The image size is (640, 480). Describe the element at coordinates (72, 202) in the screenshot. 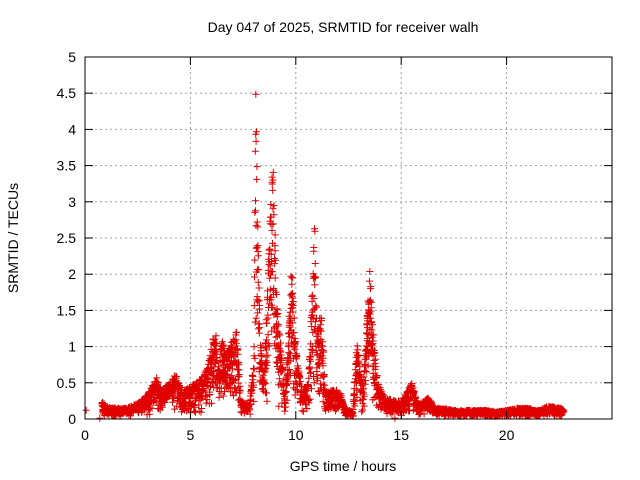

I see `y-tick-label: 3` at that location.